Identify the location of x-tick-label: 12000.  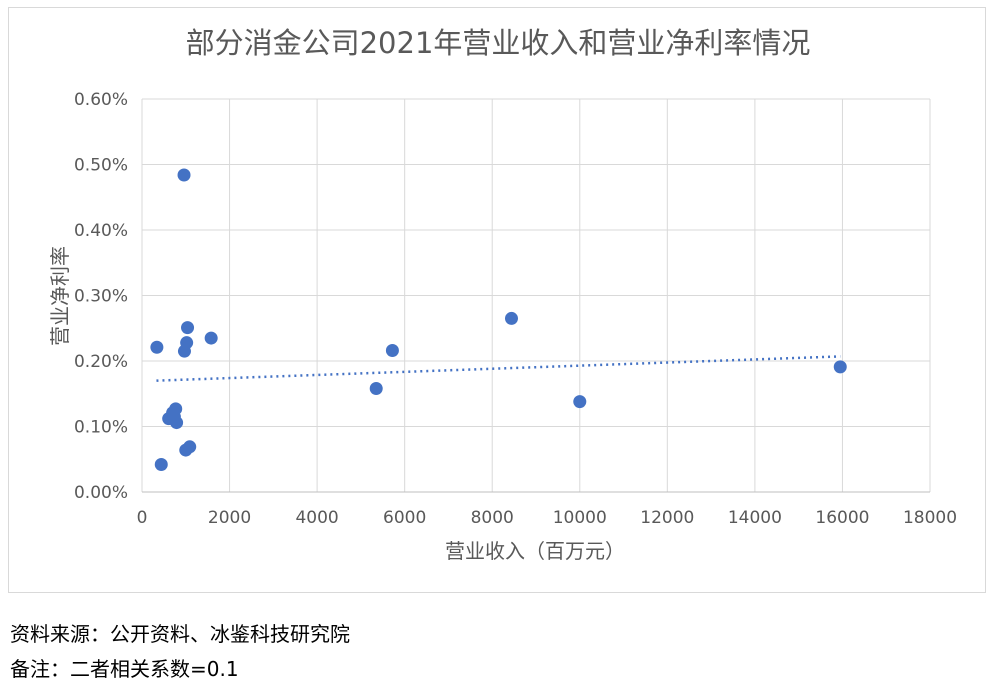
(667, 518).